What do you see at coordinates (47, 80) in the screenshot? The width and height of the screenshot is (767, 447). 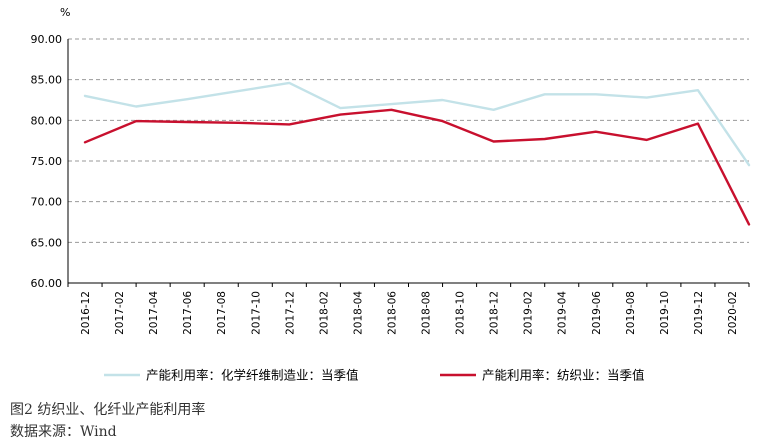 I see `y-tick-label: 85.00` at bounding box center [47, 80].